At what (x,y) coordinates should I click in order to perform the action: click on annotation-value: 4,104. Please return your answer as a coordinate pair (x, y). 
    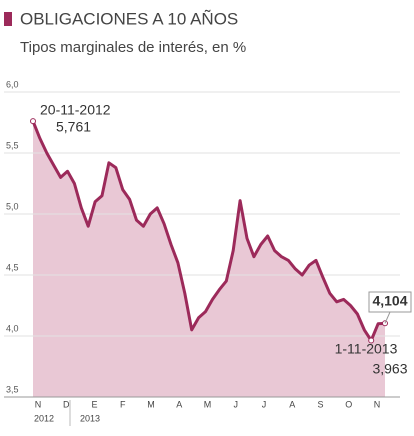
    Looking at the image, I should click on (389, 301).